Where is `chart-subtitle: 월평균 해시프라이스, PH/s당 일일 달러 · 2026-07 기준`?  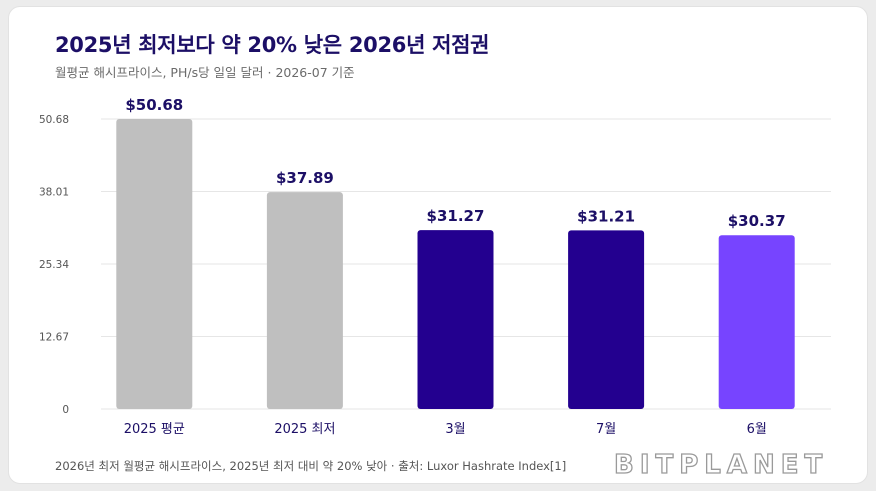
chart-subtitle: 월평균 해시프라이스, PH/s당 일일 달러 · 2026-07 기준 is located at coordinates (205, 72).